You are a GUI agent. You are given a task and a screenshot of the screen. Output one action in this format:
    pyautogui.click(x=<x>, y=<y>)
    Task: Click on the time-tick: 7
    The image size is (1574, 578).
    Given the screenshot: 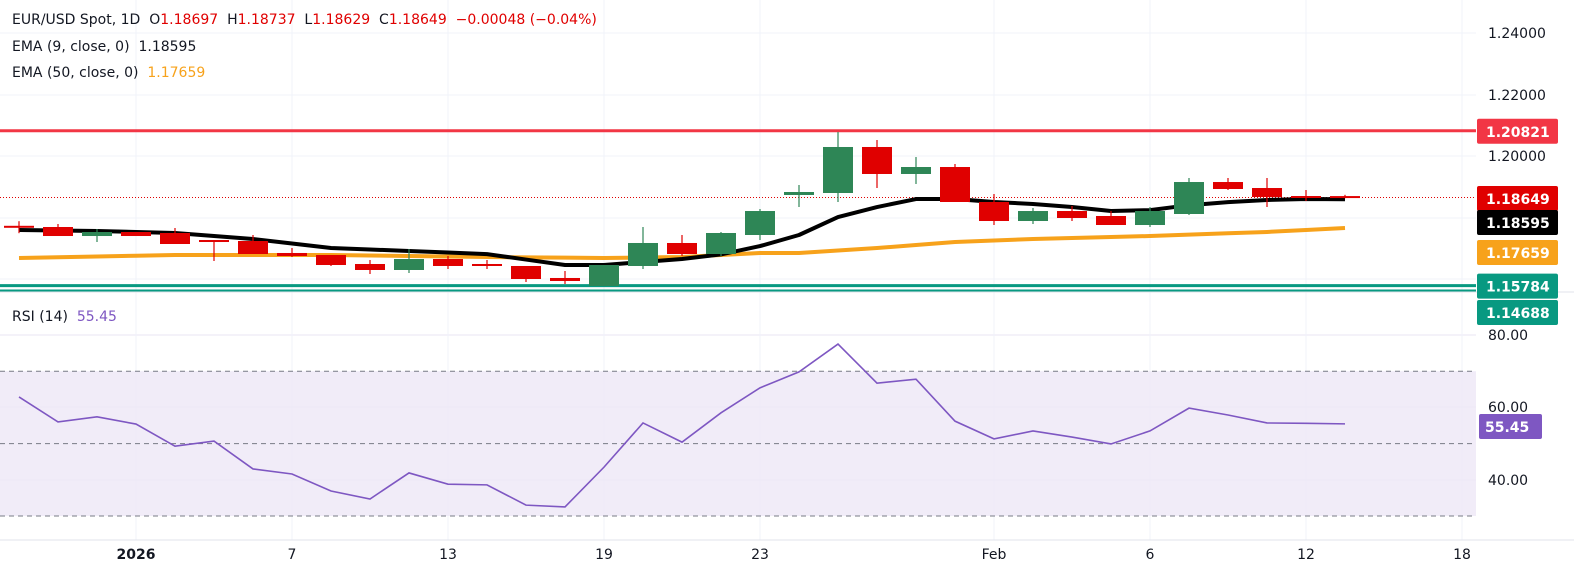 What is the action you would take?
    pyautogui.click(x=292, y=555)
    